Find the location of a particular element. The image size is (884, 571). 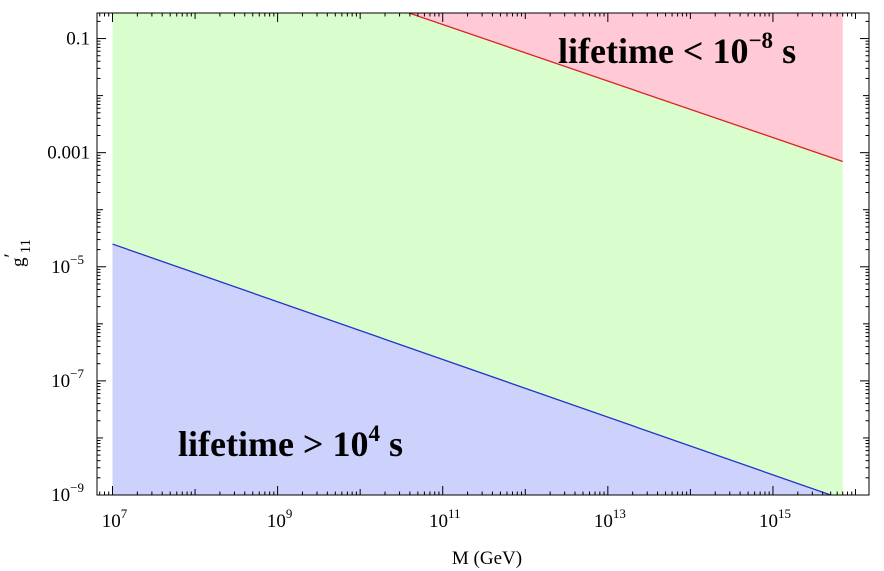

x-tick-label: 10¹³ is located at coordinates (610, 519).